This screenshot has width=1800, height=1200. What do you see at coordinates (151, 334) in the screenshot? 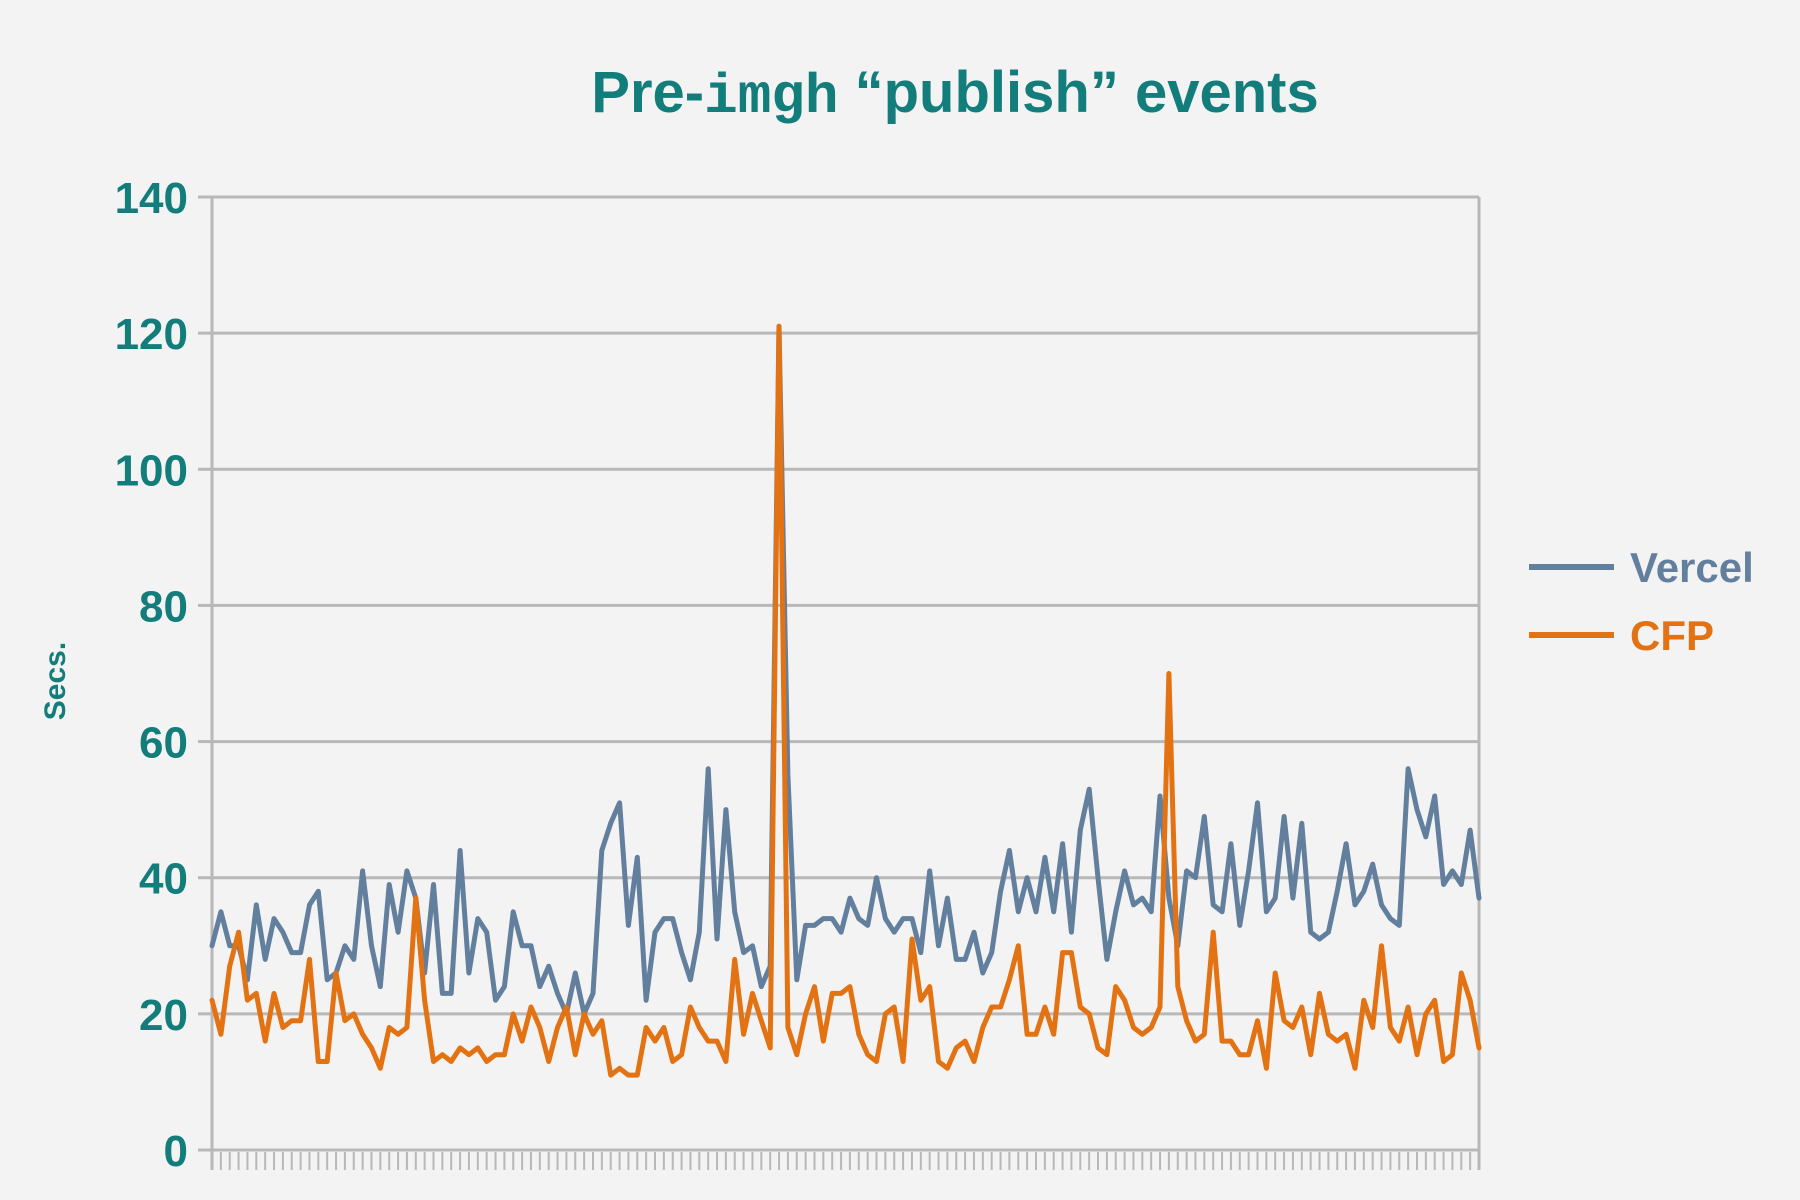
I see `y-tick-label: 120` at bounding box center [151, 334].